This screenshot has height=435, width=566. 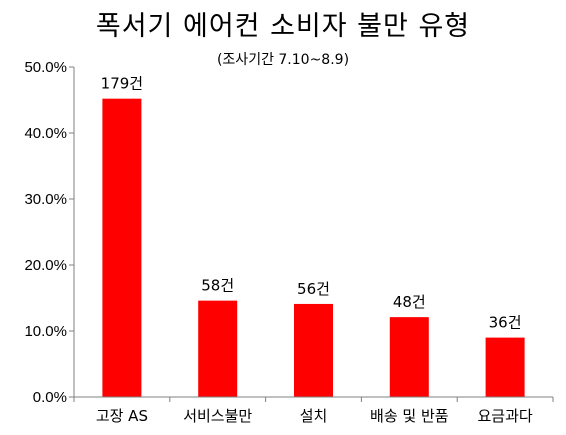 What do you see at coordinates (504, 416) in the screenshot?
I see `category-label: 요금과다` at bounding box center [504, 416].